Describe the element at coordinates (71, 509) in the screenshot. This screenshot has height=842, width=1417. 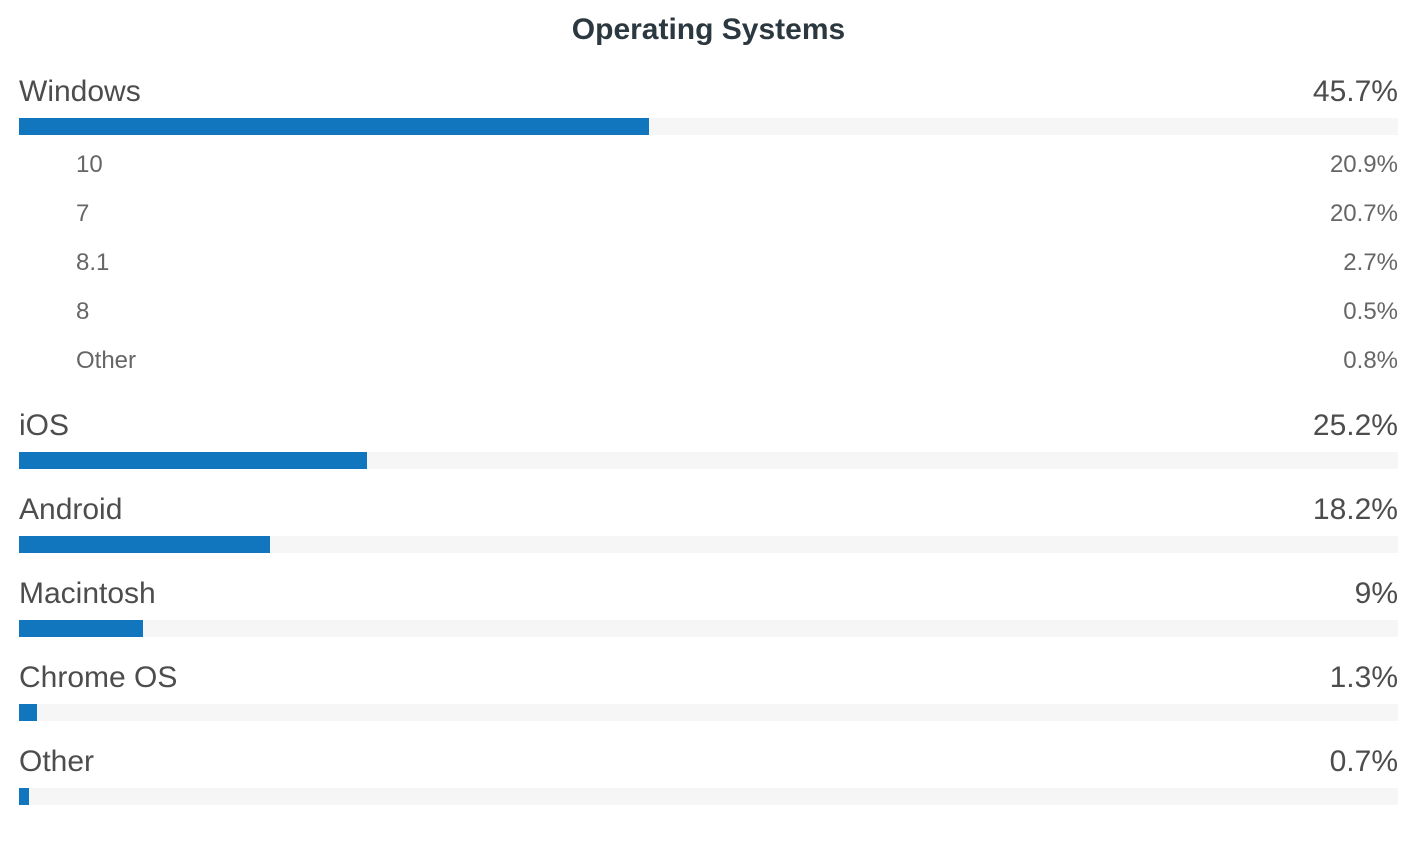
I see `os-label: Android` at that location.